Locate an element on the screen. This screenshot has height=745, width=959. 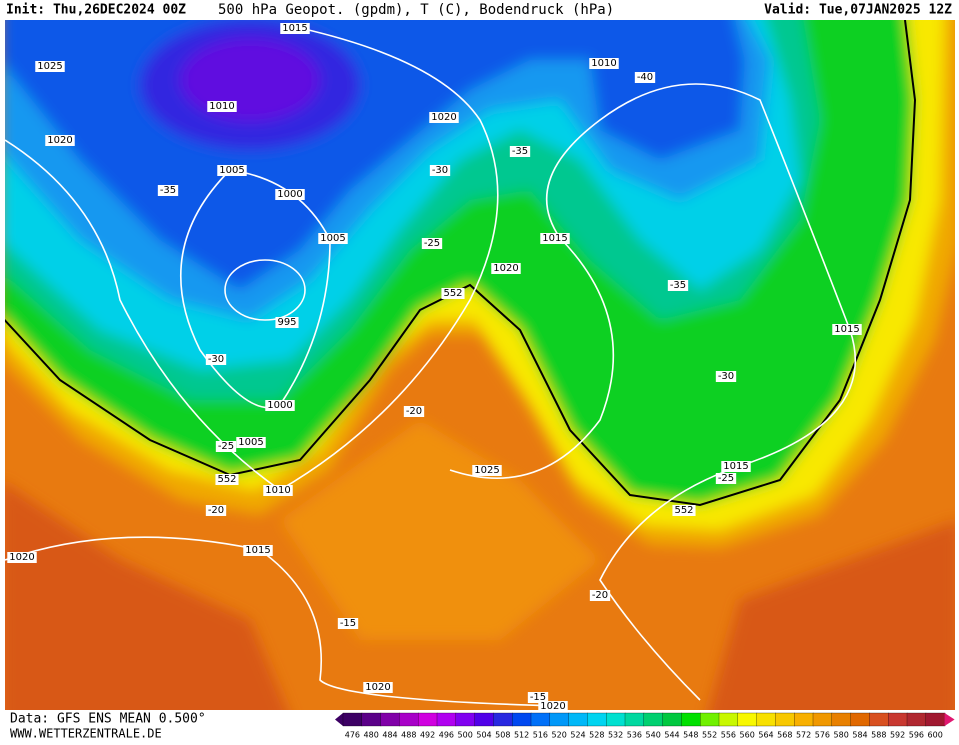
legend-tick-label: 564 is located at coordinates (765, 735).